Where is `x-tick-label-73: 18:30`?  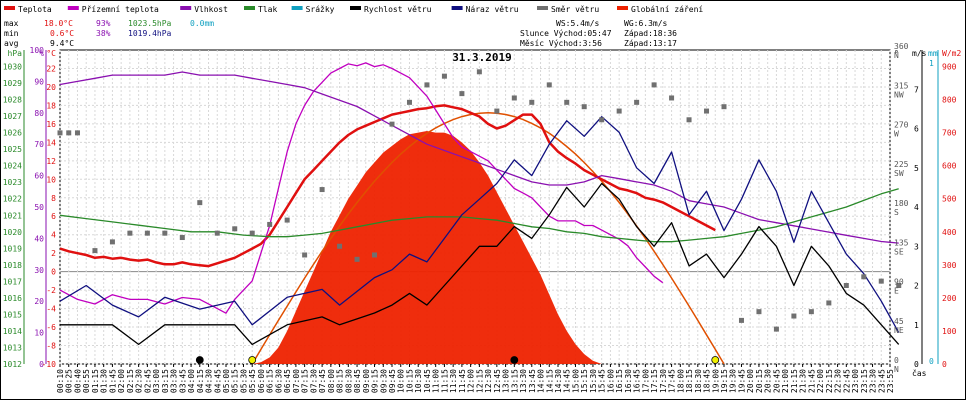
x-tick-label-73: 18:30 is located at coordinates (698, 381).